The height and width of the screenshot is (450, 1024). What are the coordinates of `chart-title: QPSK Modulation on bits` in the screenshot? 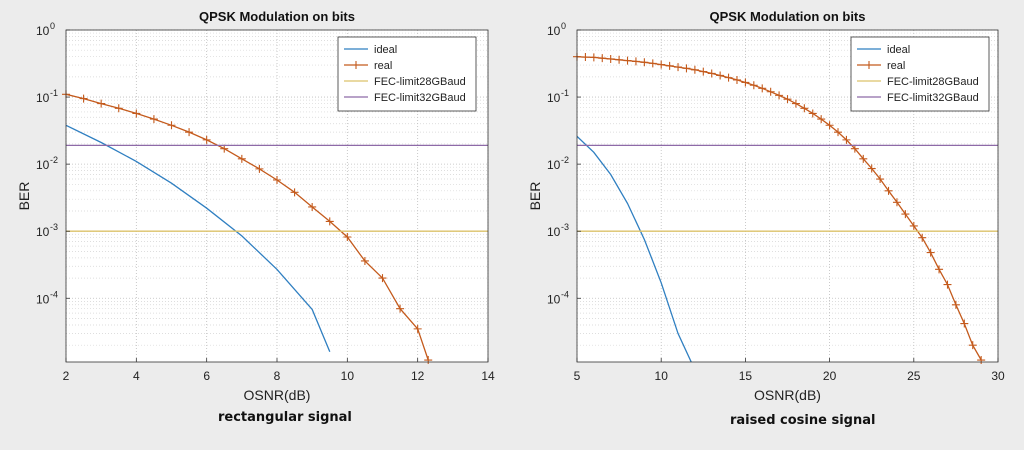 It's located at (788, 16).